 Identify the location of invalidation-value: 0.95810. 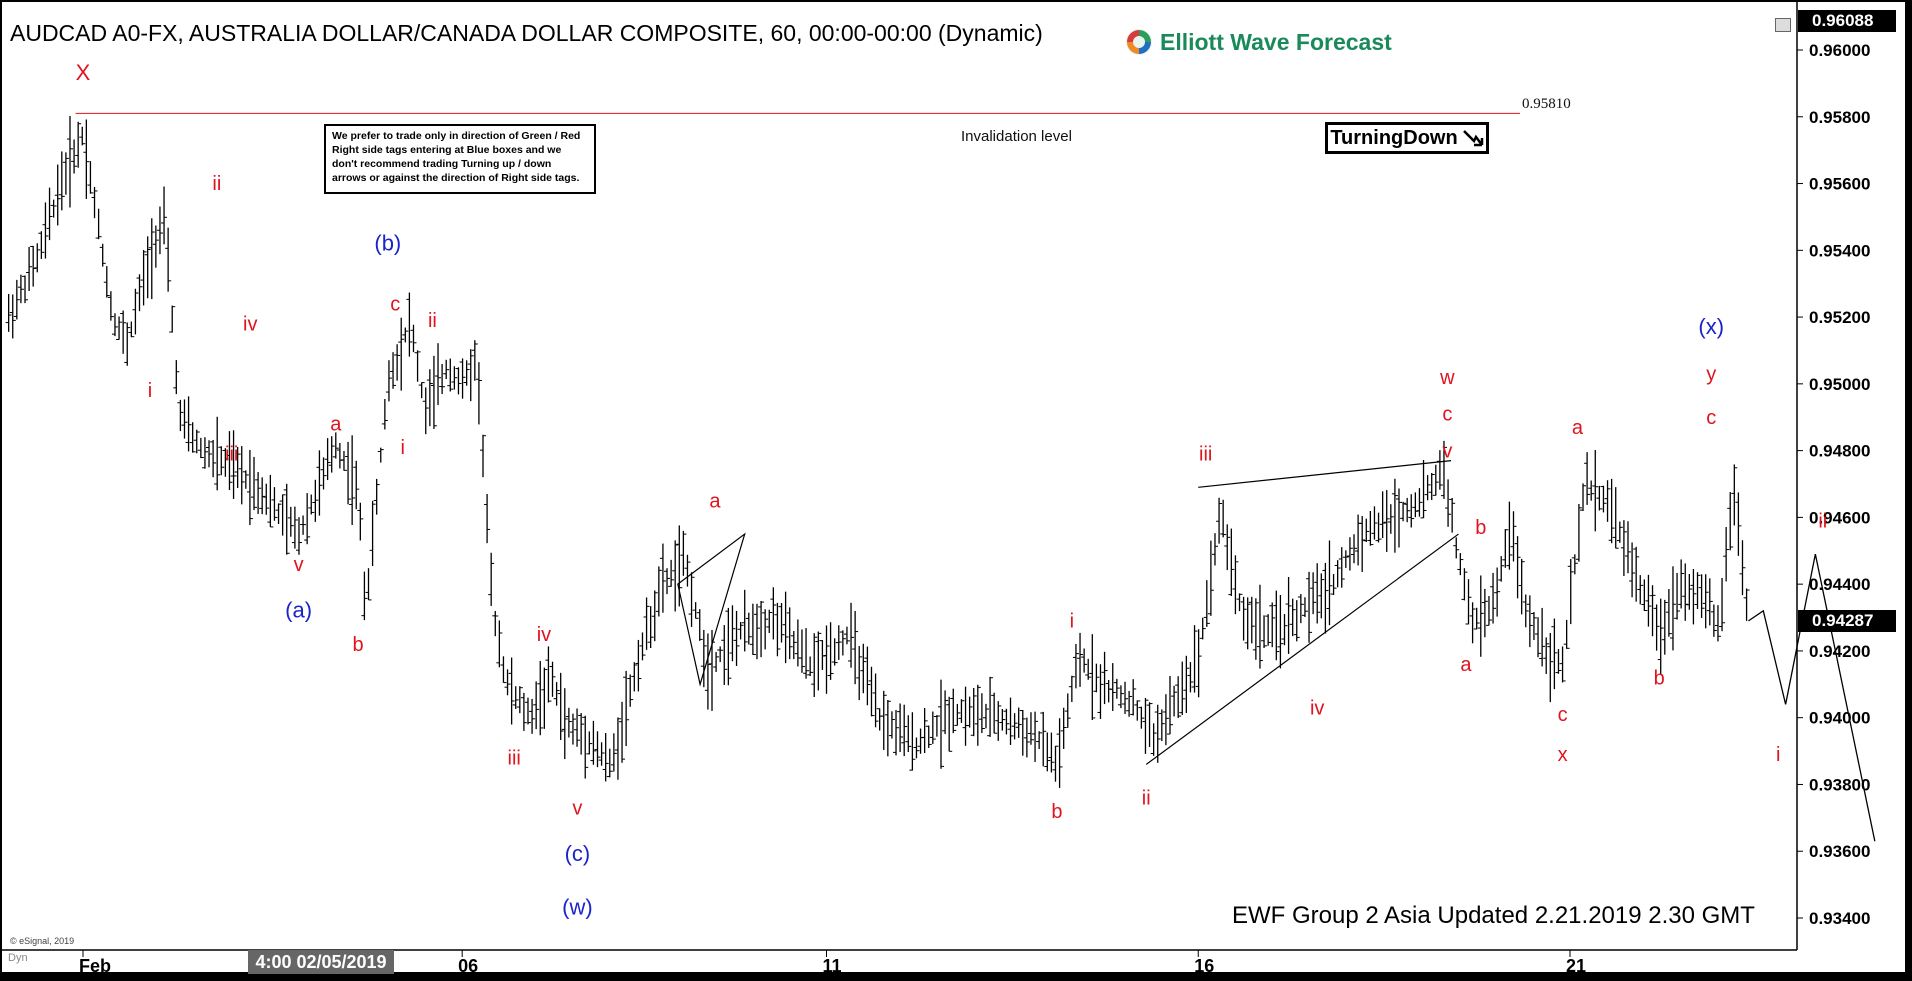
(1546, 104).